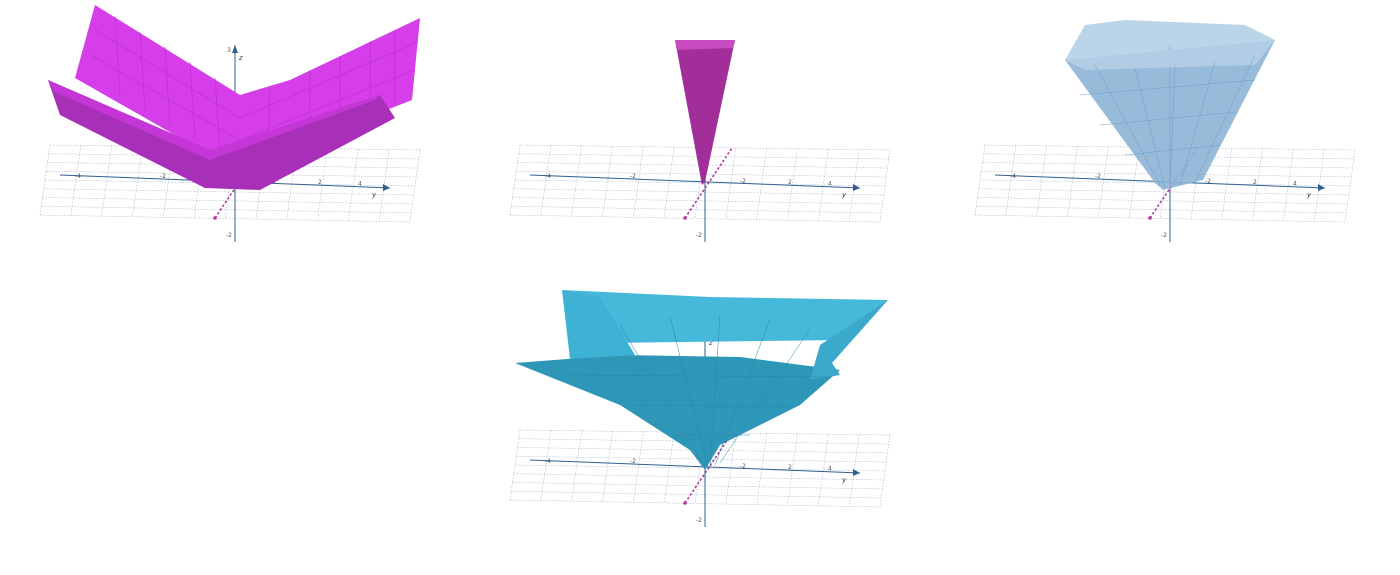  What do you see at coordinates (705, 45) in the screenshot?
I see `surface-wedge-top` at bounding box center [705, 45].